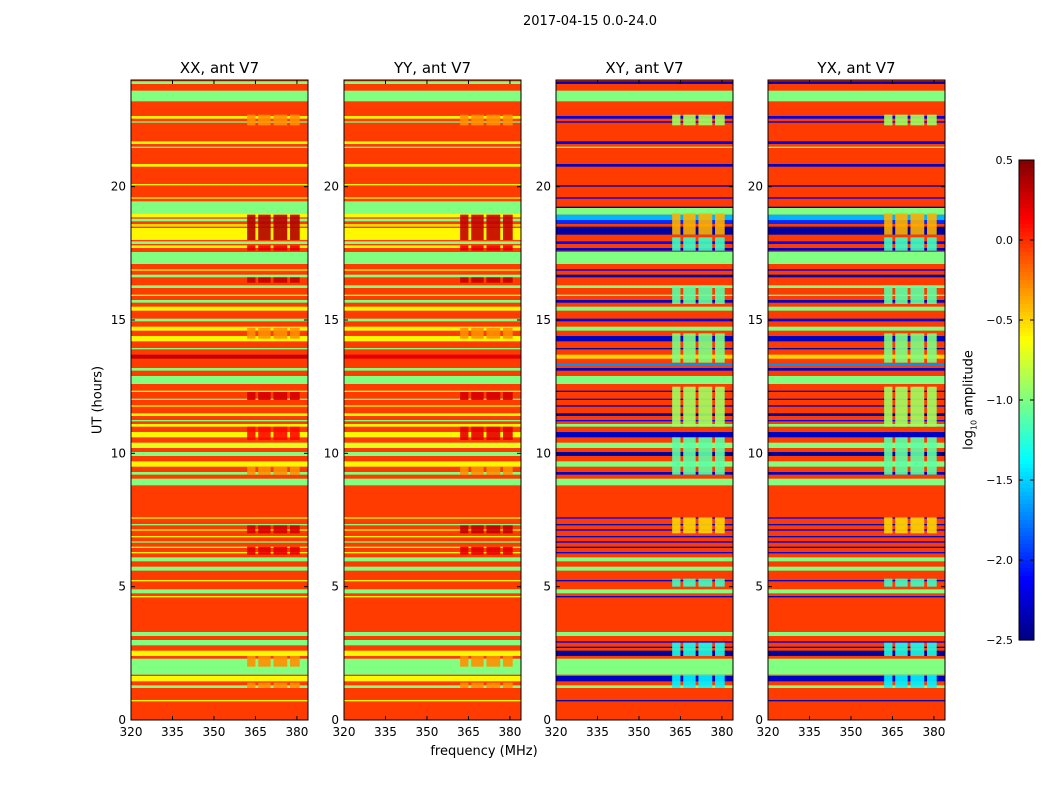 Image resolution: width=1050 pixels, height=800 pixels. Describe the element at coordinates (556, 732) in the screenshot. I see `x-tick-label: 320` at that location.